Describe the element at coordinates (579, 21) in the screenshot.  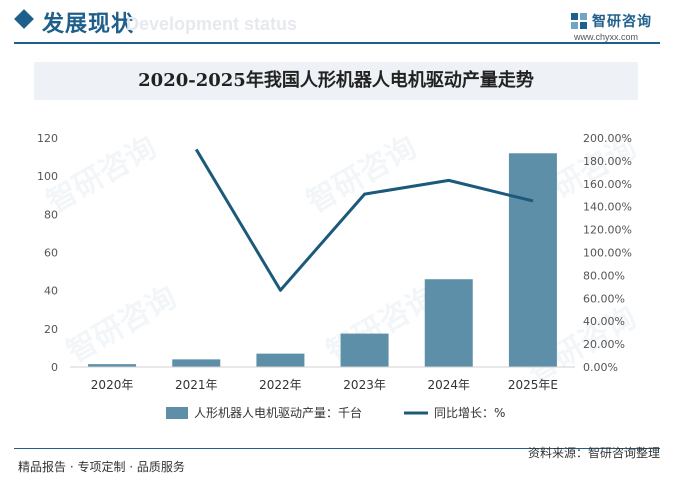
I see `chyxx-logo-icon` at that location.